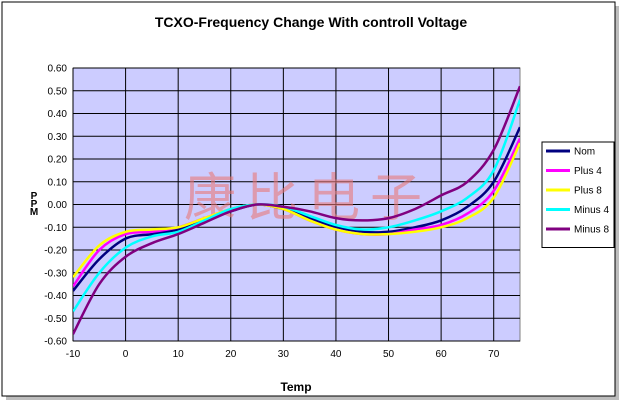 The width and height of the screenshot is (623, 409). Describe the element at coordinates (591, 210) in the screenshot. I see `legend-label-minus-4: Minus 4` at that location.